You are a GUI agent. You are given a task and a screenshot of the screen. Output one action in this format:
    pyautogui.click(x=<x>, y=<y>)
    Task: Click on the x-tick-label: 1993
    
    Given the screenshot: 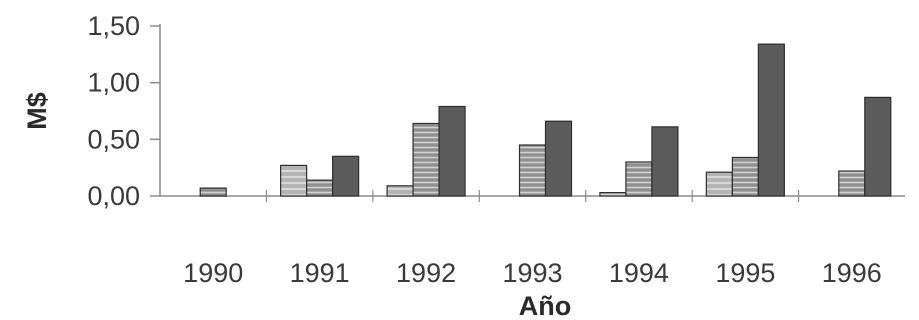 What is the action you would take?
    pyautogui.click(x=532, y=273)
    